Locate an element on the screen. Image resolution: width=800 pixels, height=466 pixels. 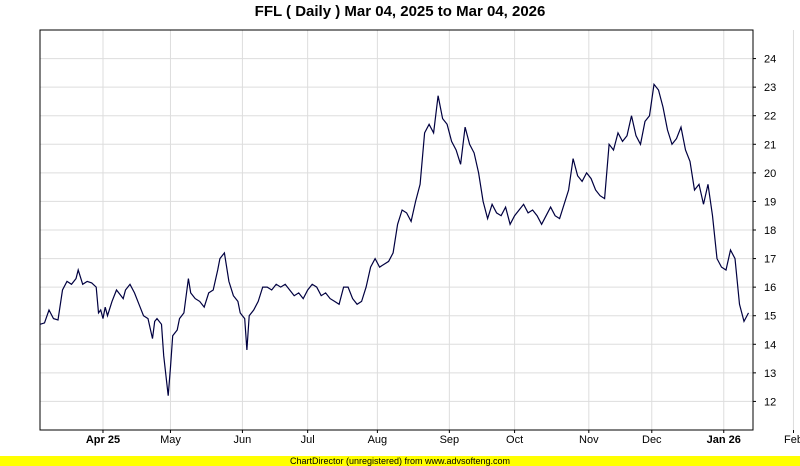
x-tick-label: Feb is located at coordinates (792, 440).